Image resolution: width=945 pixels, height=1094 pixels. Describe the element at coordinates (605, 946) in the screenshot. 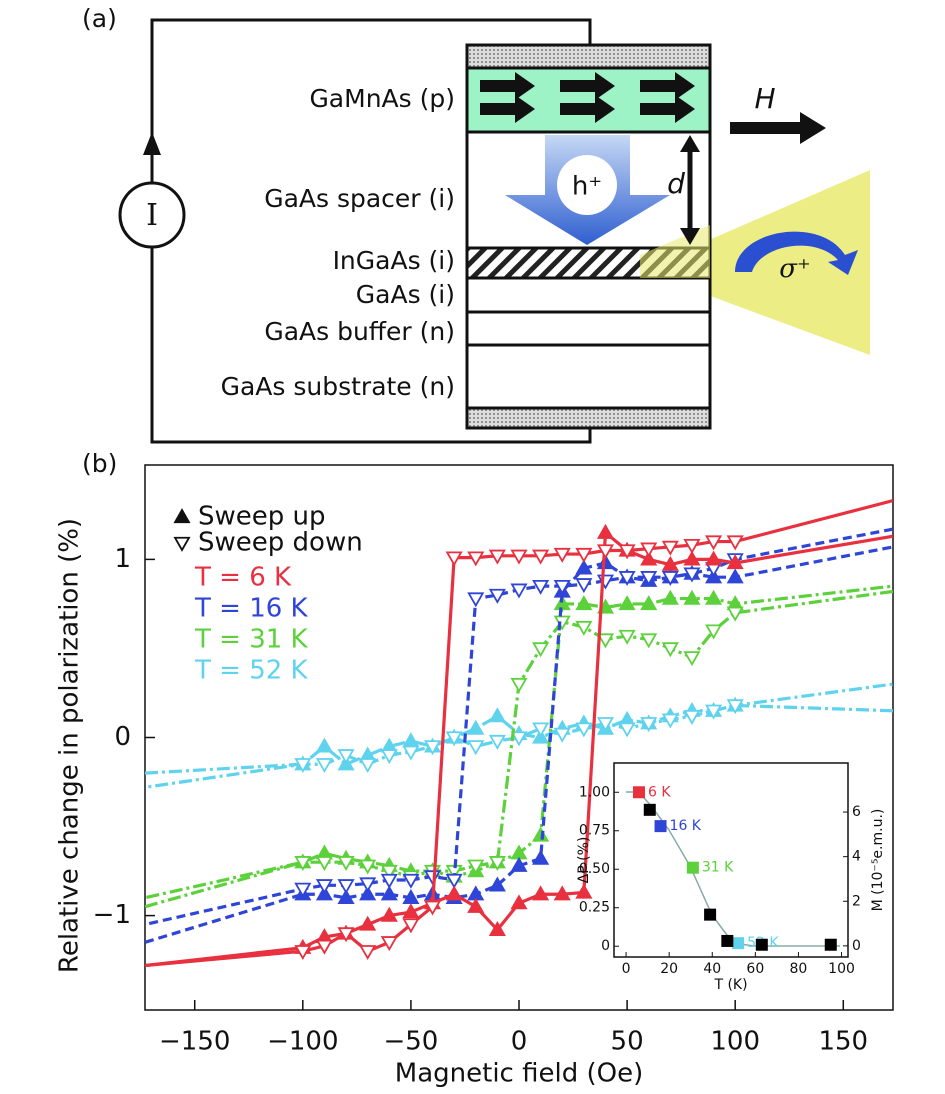

I see `y-tick-label: 0` at that location.